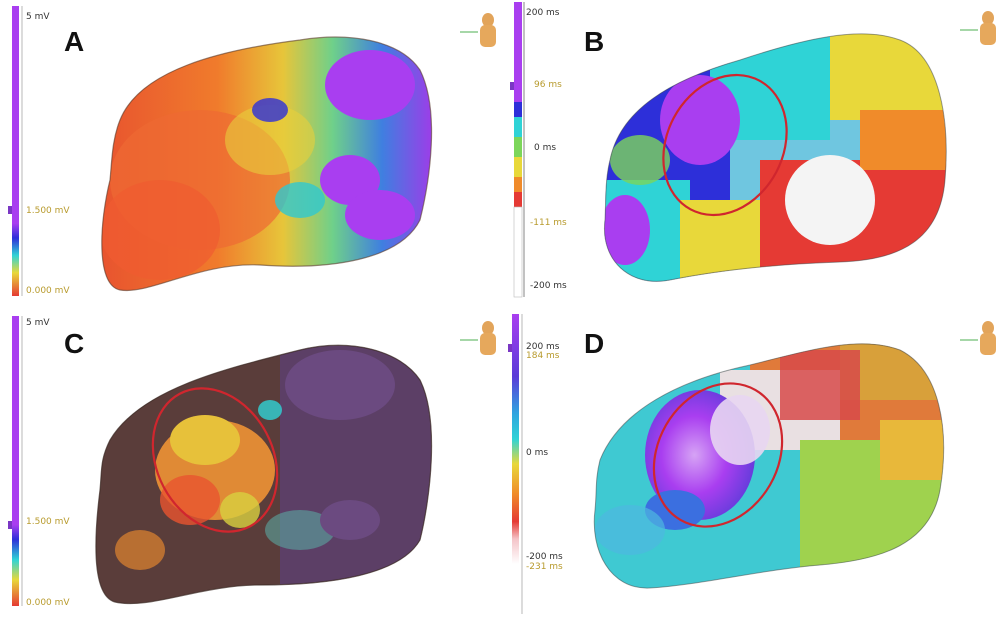 Image resolution: width=1000 pixels, height=620 pixels. I want to click on panel-letter-d: D, so click(594, 343).